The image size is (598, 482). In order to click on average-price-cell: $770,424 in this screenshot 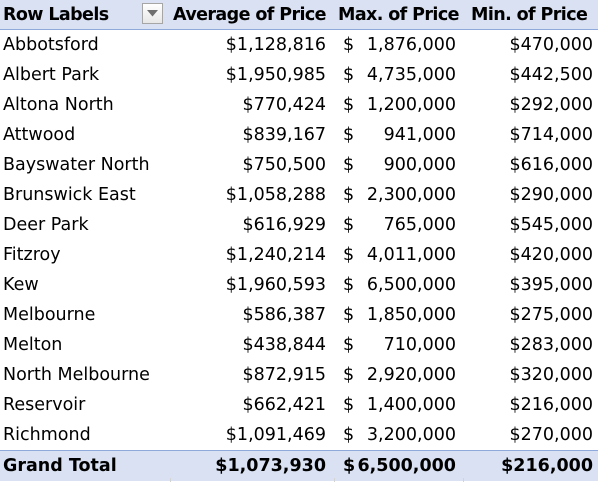, I will do `click(284, 105)`.